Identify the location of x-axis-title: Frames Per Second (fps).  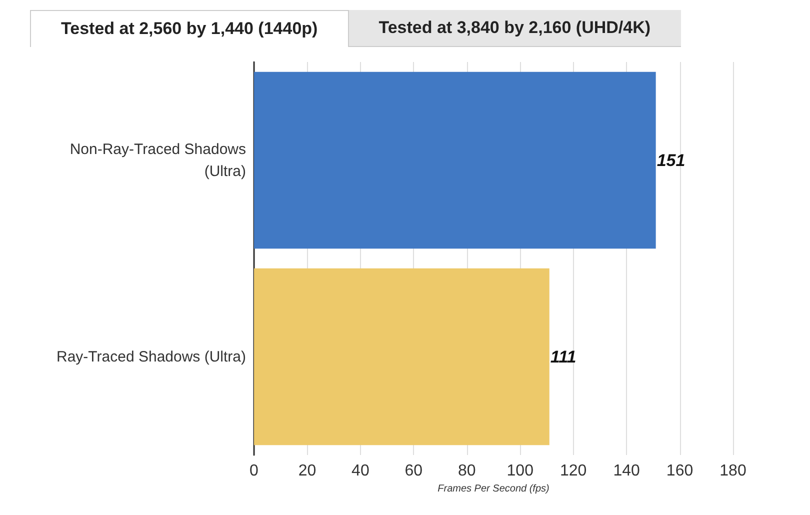
(494, 488).